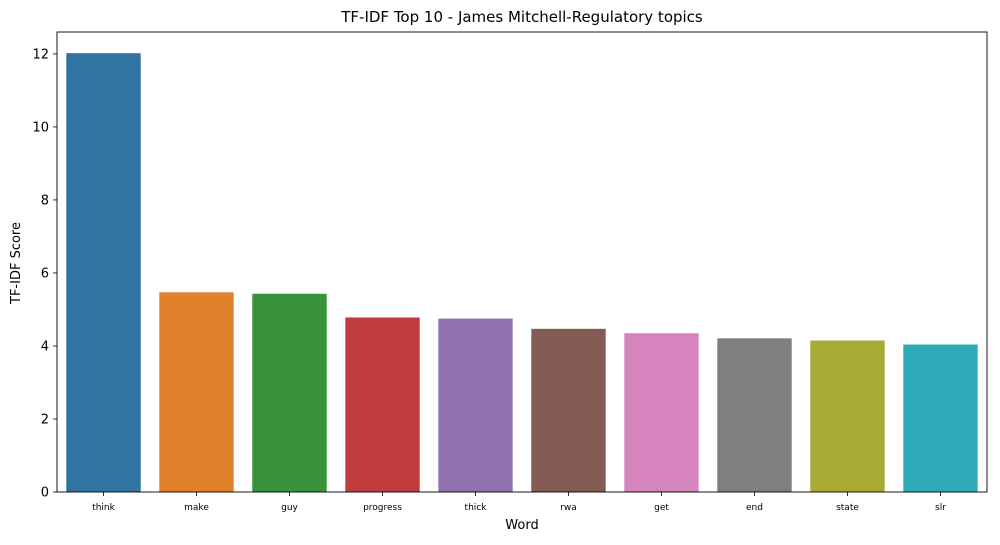  Describe the element at coordinates (754, 415) in the screenshot. I see `bar-end` at that location.